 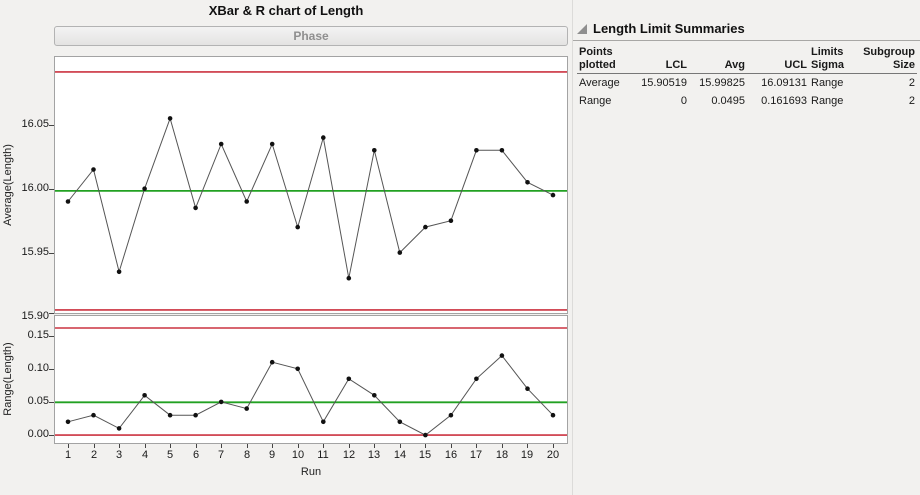 I want to click on y-tick-label: 0.00, so click(x=38, y=434).